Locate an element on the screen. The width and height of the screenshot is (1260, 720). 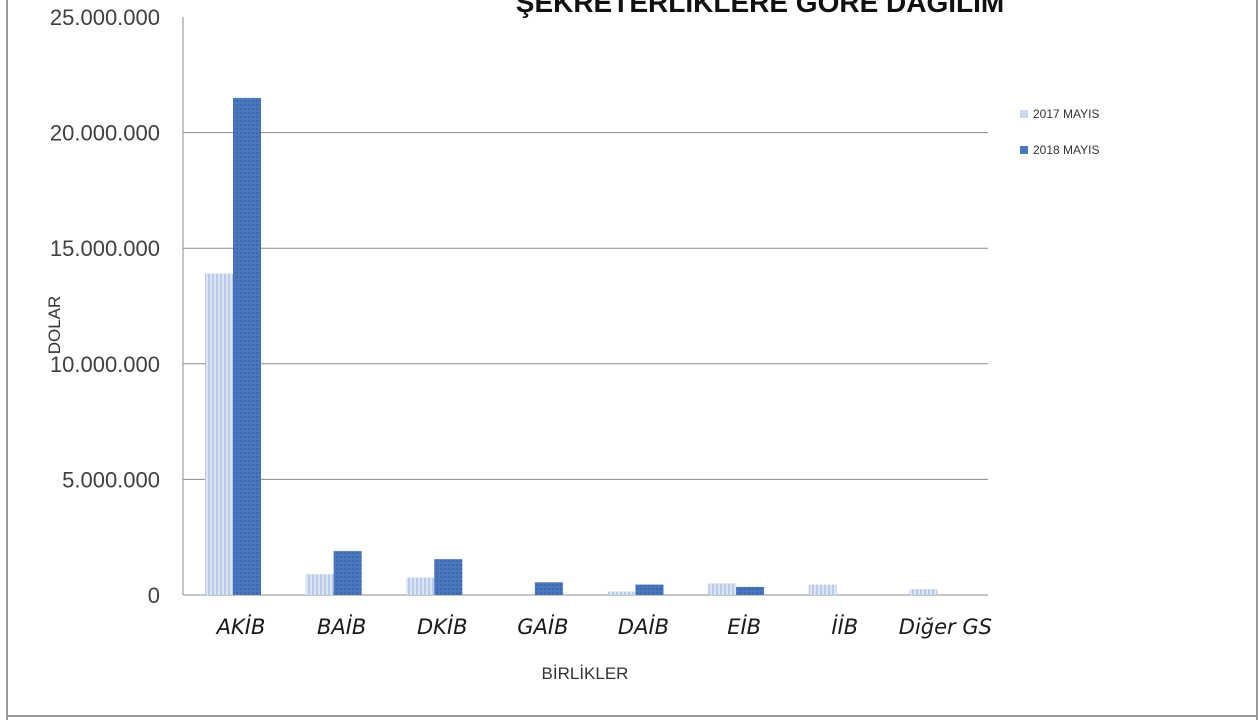
x-category-label: AKİB is located at coordinates (240, 626).